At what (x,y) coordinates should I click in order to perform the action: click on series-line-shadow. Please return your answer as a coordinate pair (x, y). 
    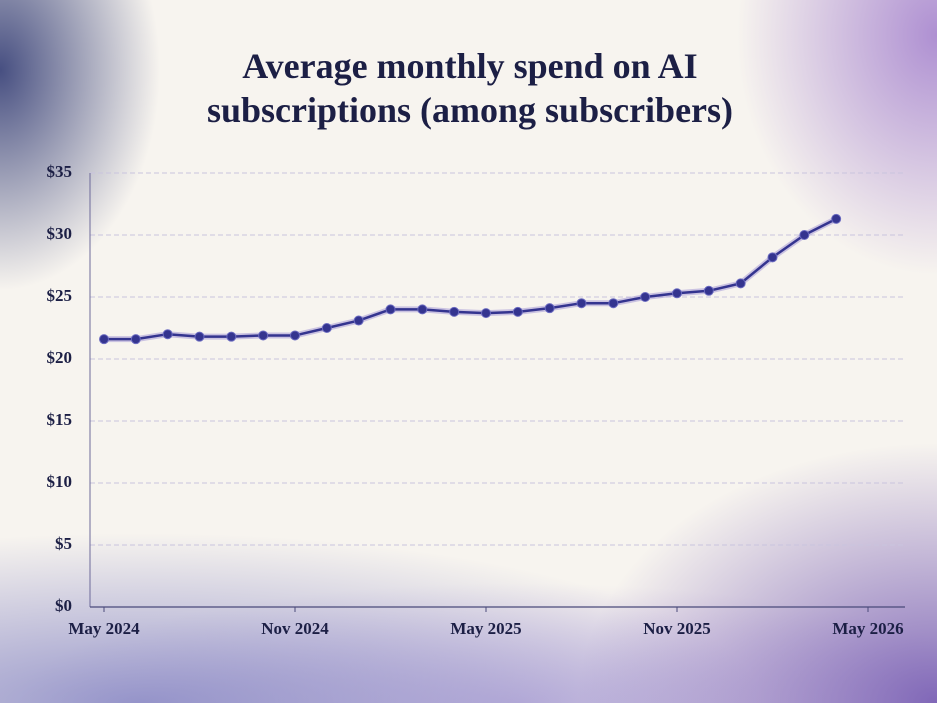
    Looking at the image, I should click on (471, 279).